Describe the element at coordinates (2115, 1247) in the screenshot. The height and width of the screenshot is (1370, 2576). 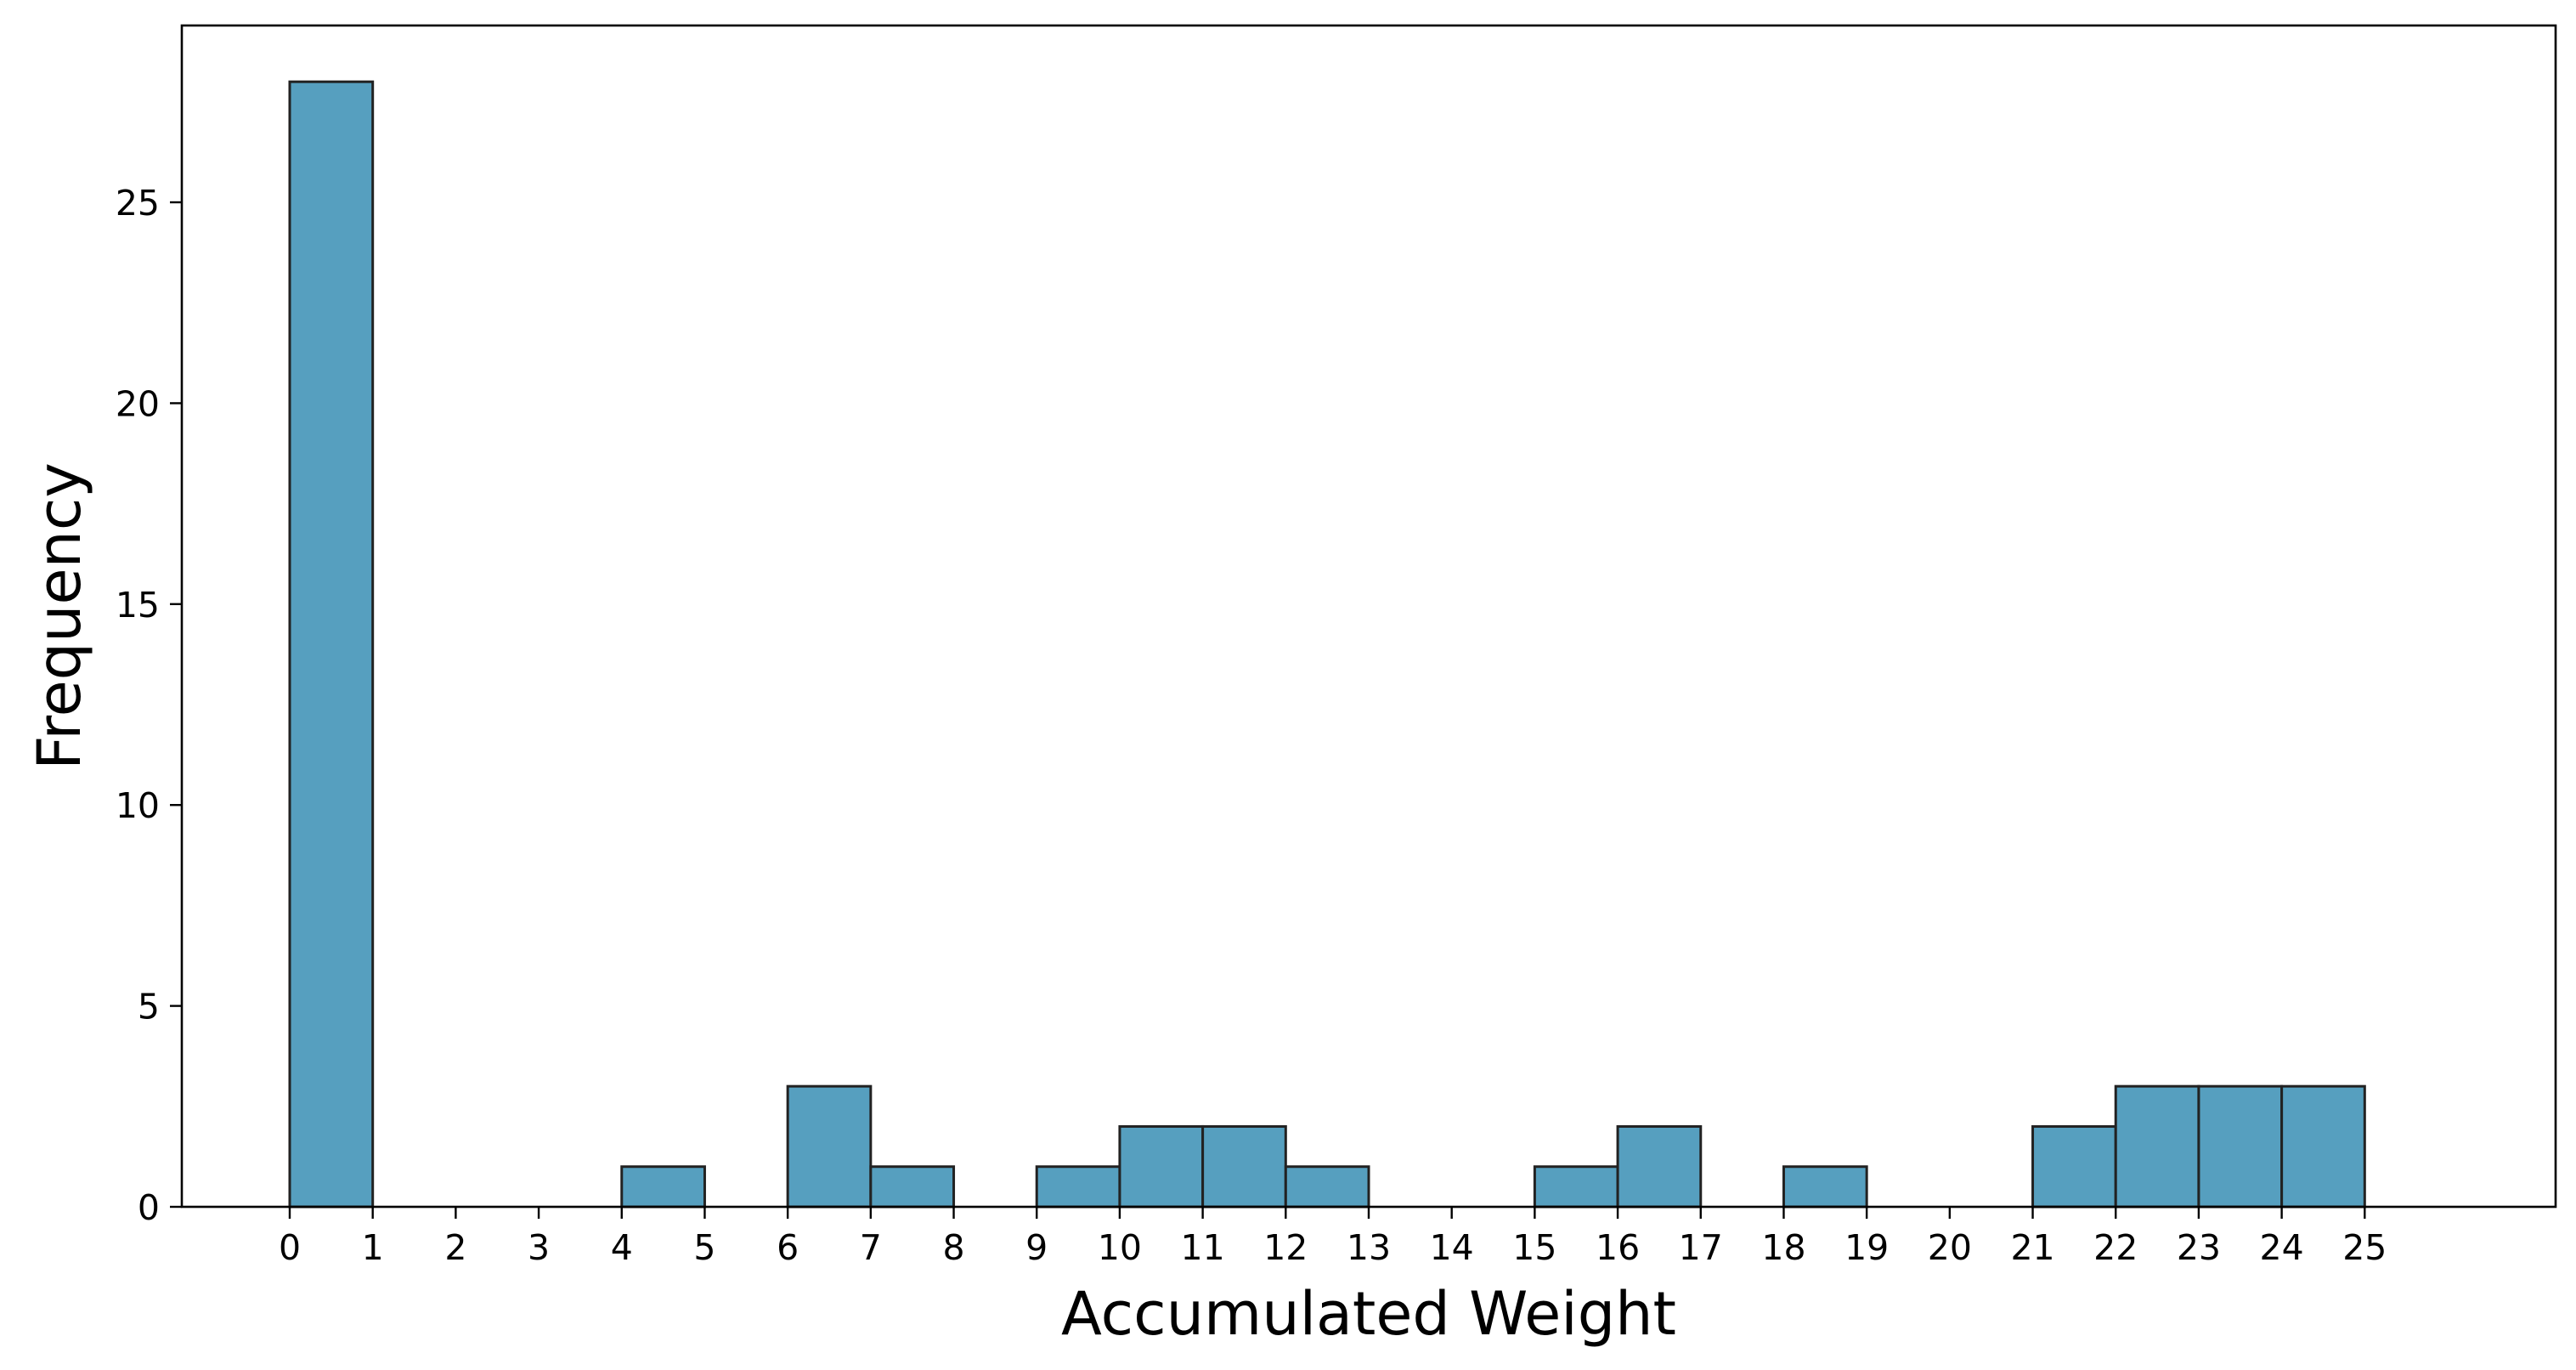
I see `x-tick-label: 22` at that location.